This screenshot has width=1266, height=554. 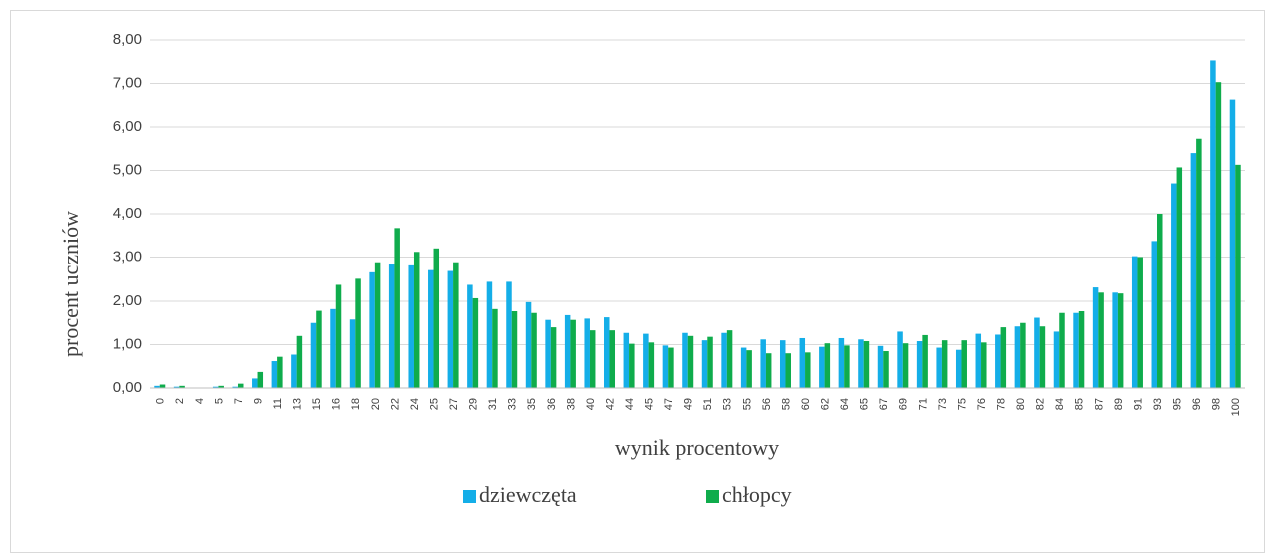 What do you see at coordinates (127, 387) in the screenshot?
I see `y-tick-label: 0,00` at bounding box center [127, 387].